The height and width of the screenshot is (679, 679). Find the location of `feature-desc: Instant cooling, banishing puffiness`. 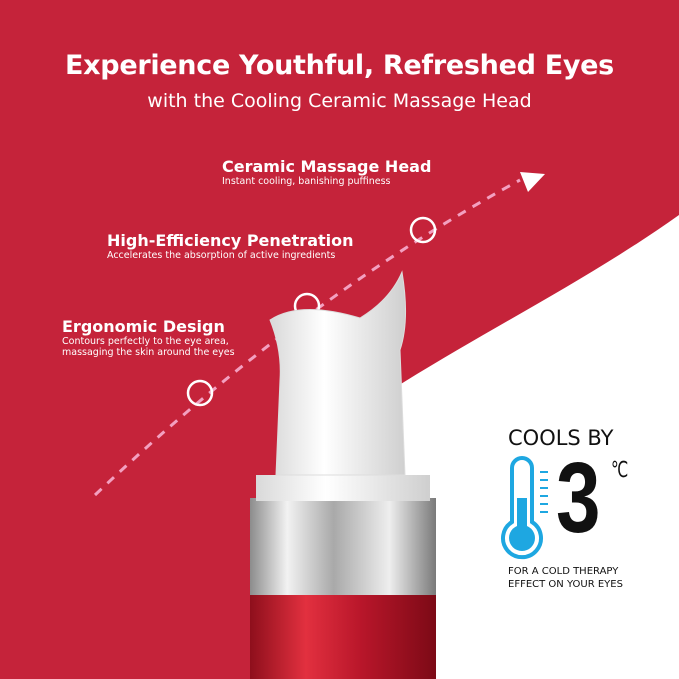

feature-desc: Instant cooling, banishing puffiness is located at coordinates (306, 181).